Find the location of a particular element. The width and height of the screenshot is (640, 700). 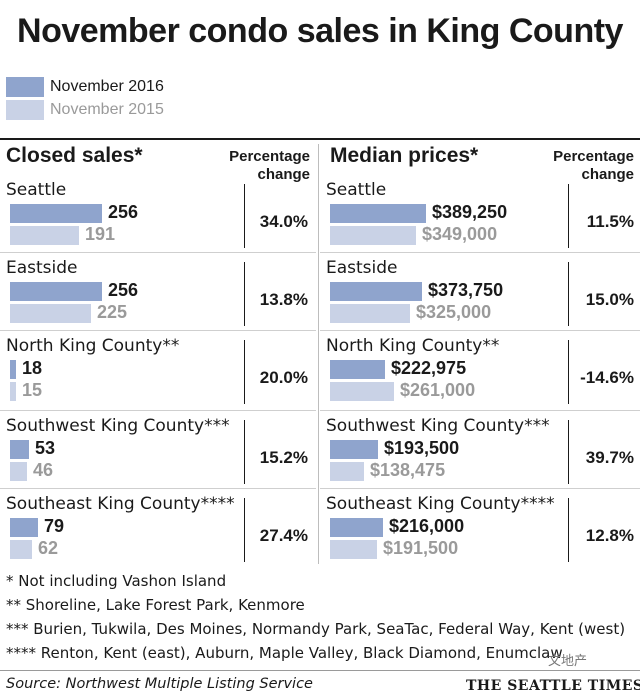

watermark: 文地产 is located at coordinates (568, 661).